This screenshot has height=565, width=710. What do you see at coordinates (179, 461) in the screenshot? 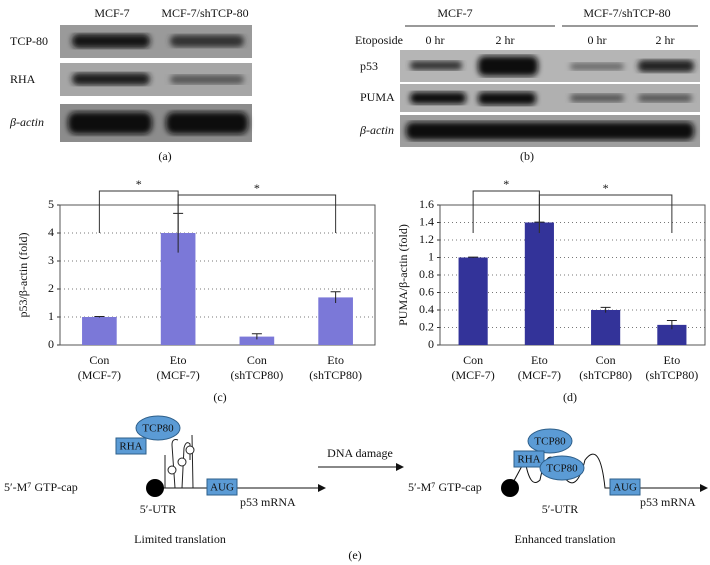
I see `stem-loops` at bounding box center [179, 461].